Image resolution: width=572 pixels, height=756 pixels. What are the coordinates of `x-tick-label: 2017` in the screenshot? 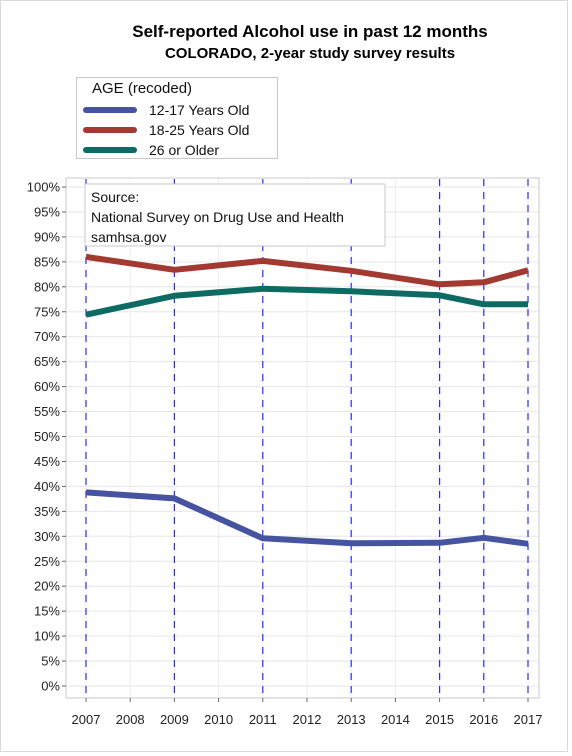 It's located at (528, 719).